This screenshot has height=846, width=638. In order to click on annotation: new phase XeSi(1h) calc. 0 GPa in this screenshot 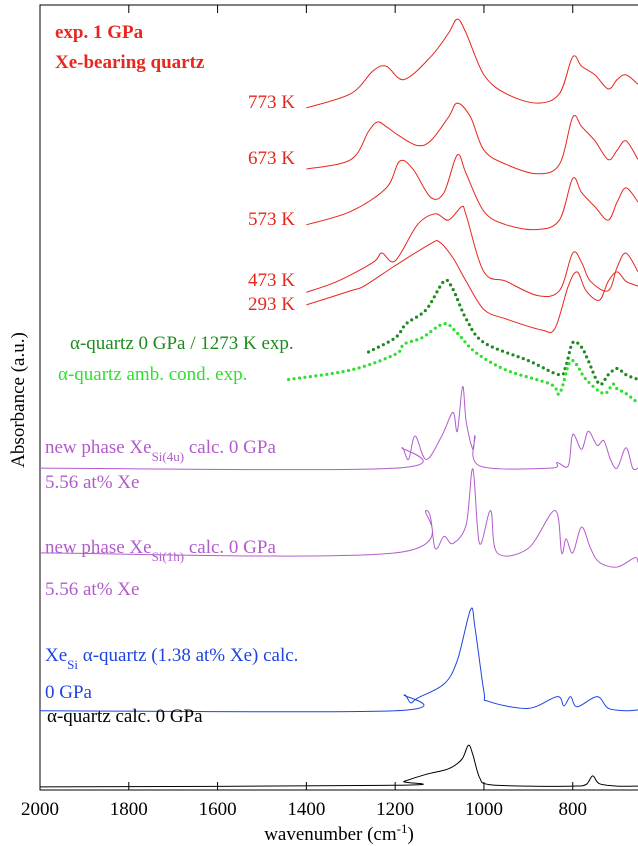, I will do `click(160, 550)`.